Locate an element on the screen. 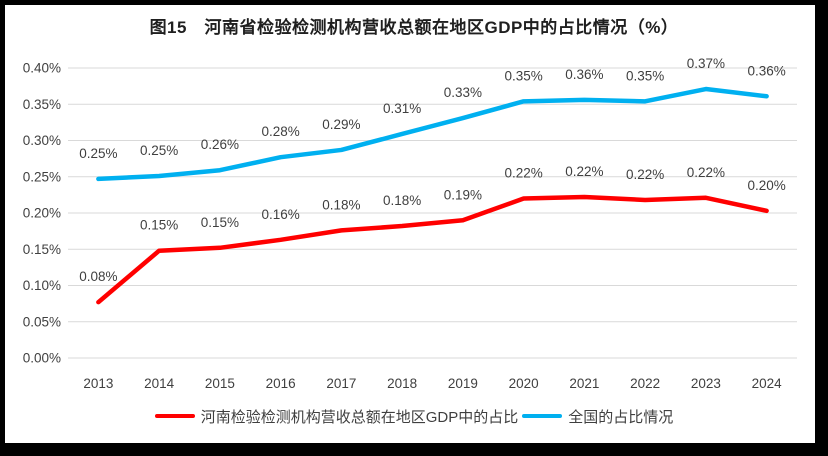  y-axis-tick-label: 0.20% is located at coordinates (42, 213).